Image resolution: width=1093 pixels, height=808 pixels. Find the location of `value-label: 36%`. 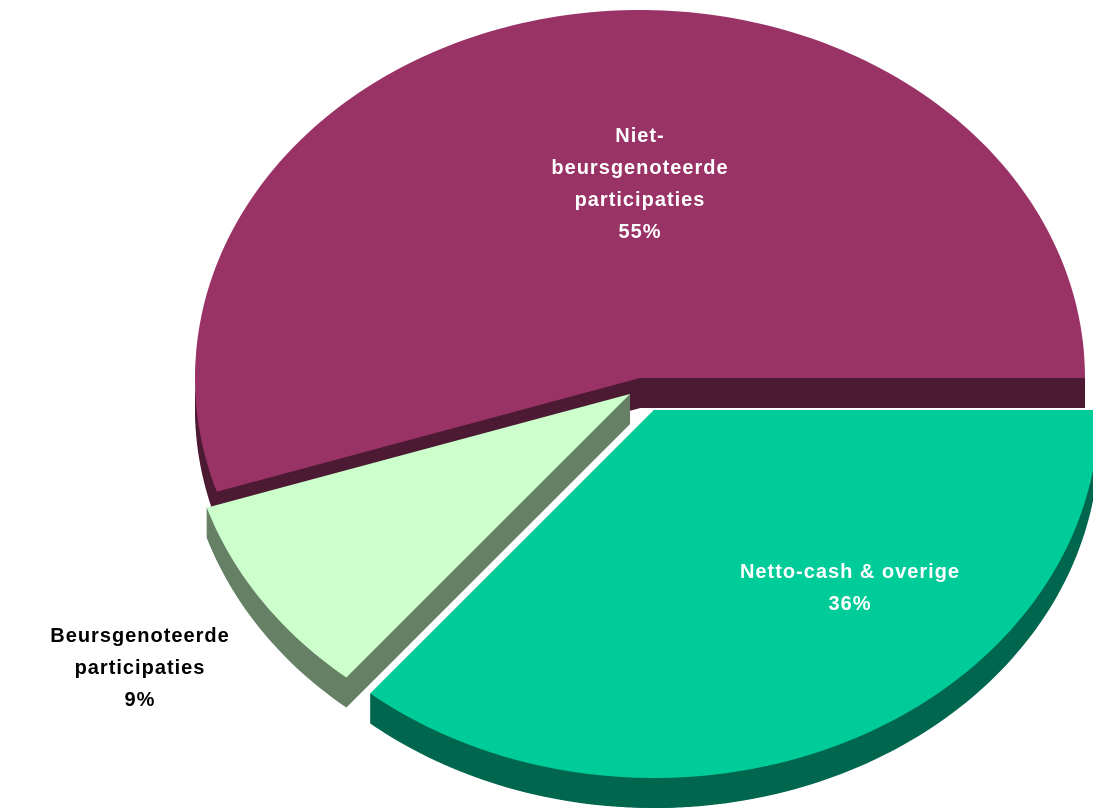

value-label: 36% is located at coordinates (850, 604).